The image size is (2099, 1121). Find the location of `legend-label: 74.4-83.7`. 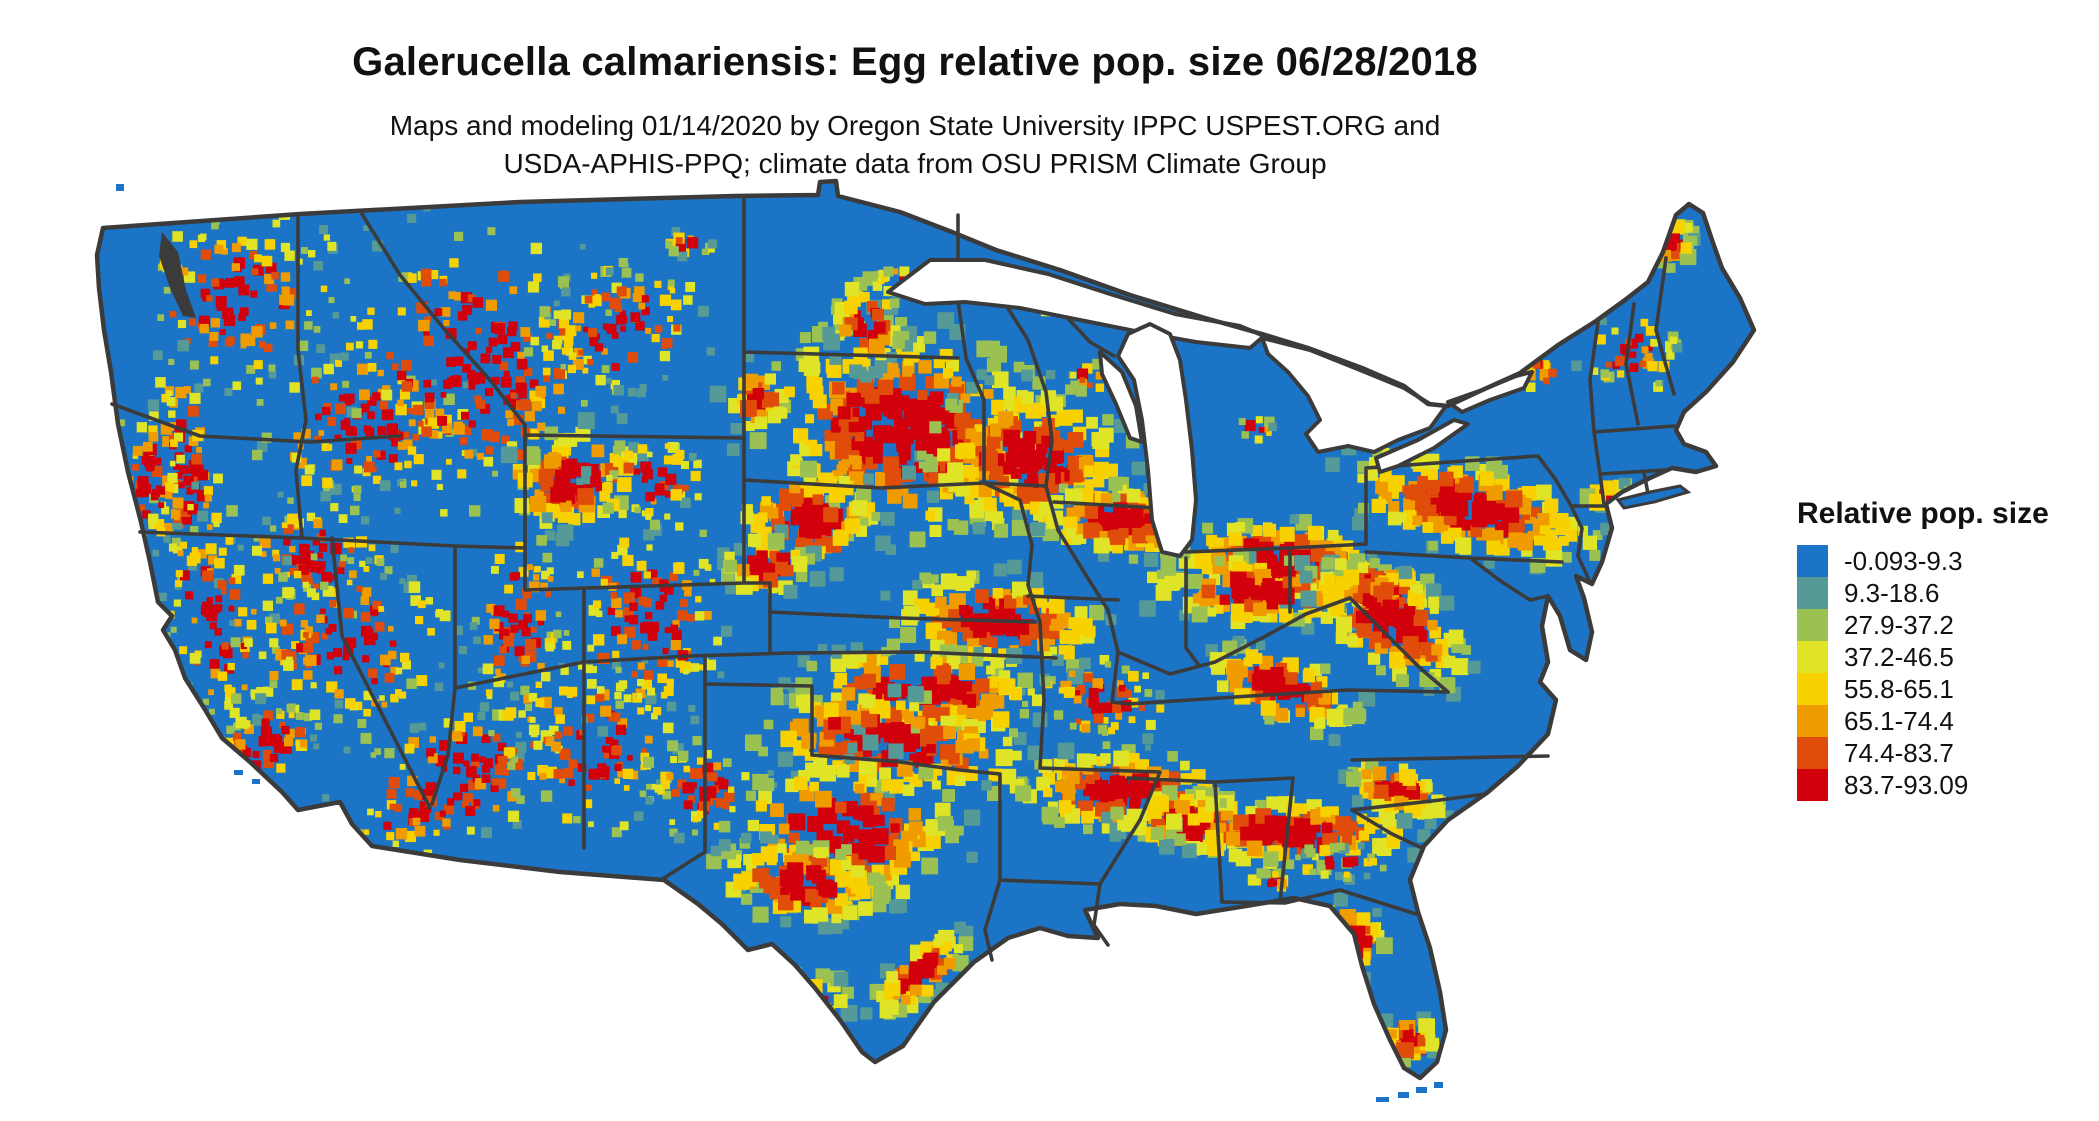

legend-label: 74.4-83.7 is located at coordinates (1899, 752).